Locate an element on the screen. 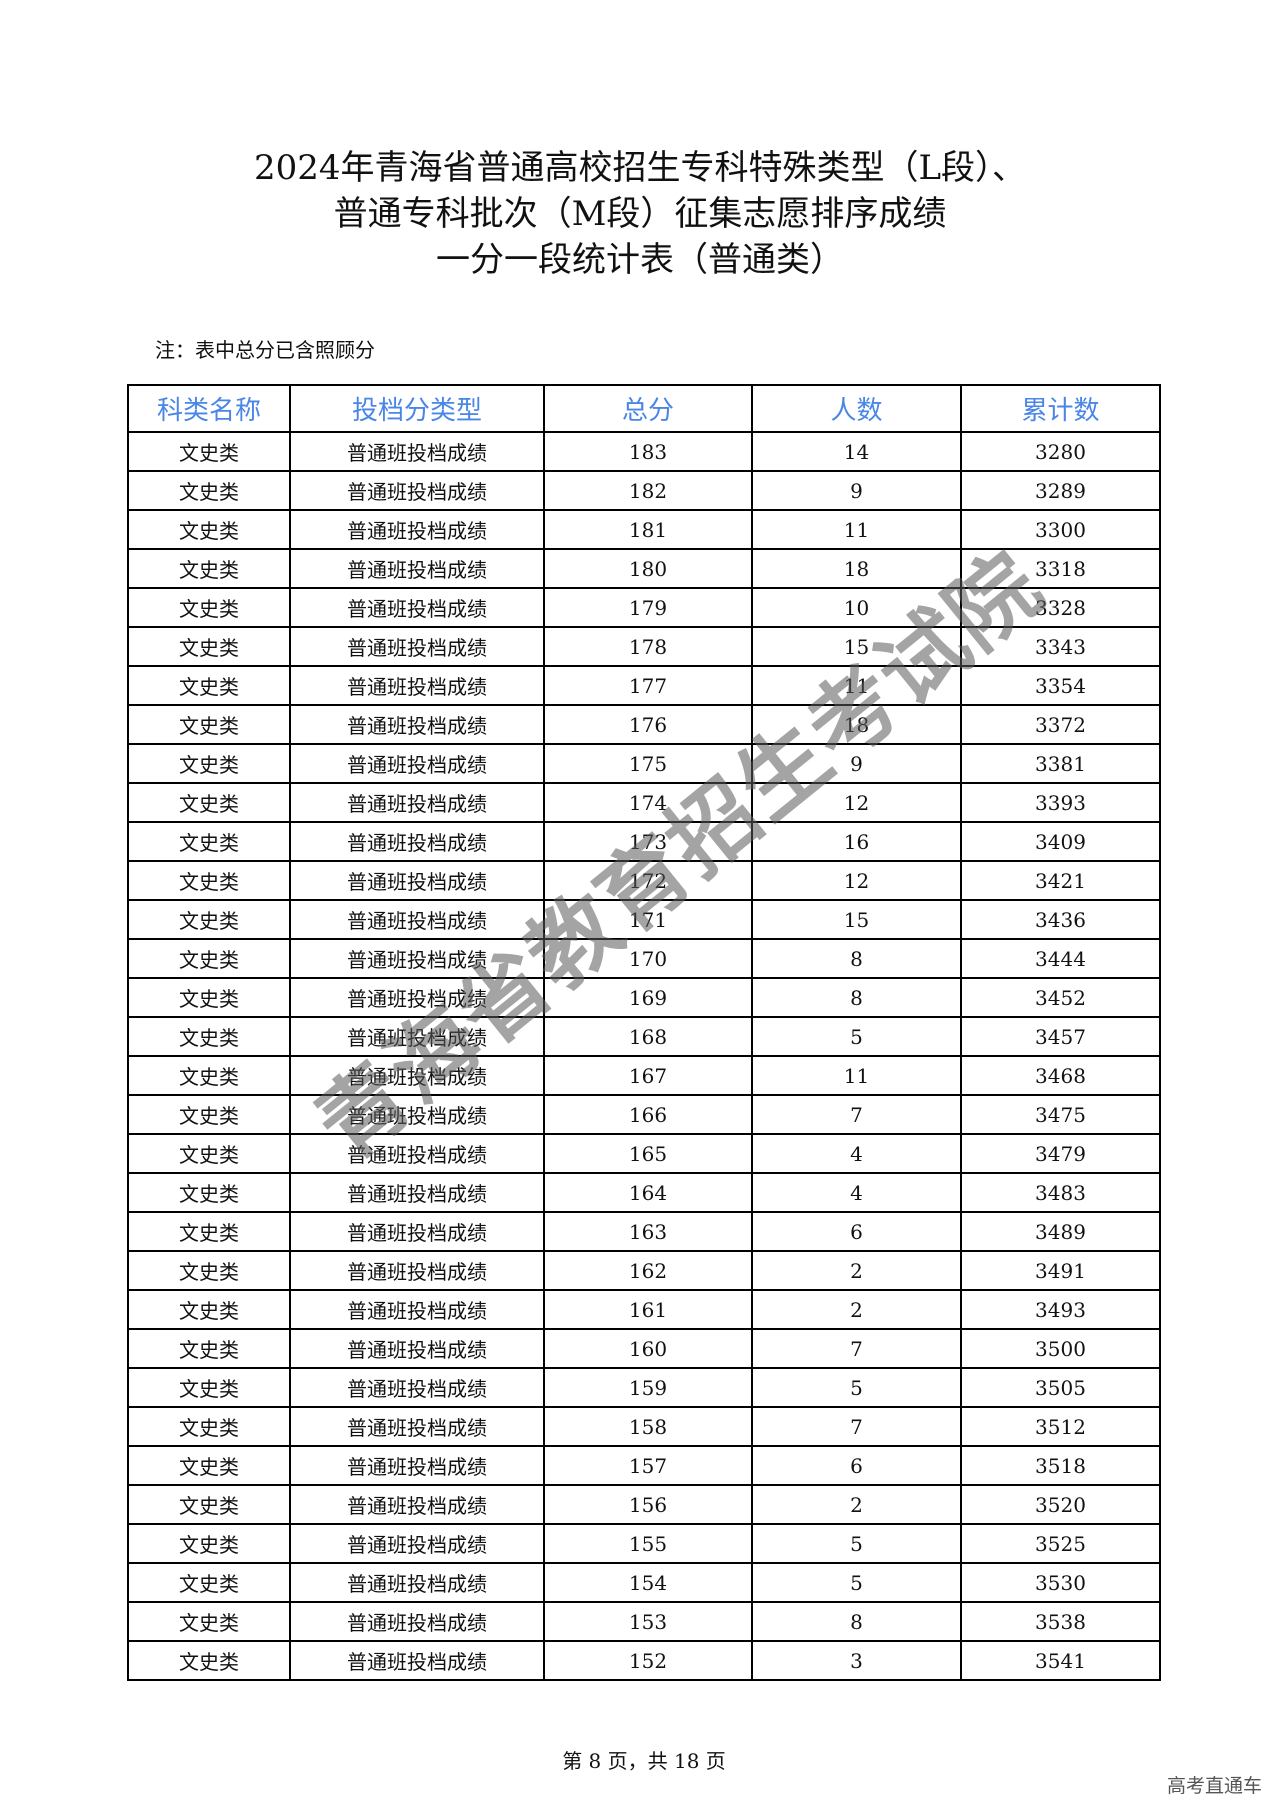 Image resolution: width=1280 pixels, height=1810 pixels. cell-total-score: 167 is located at coordinates (648, 1075).